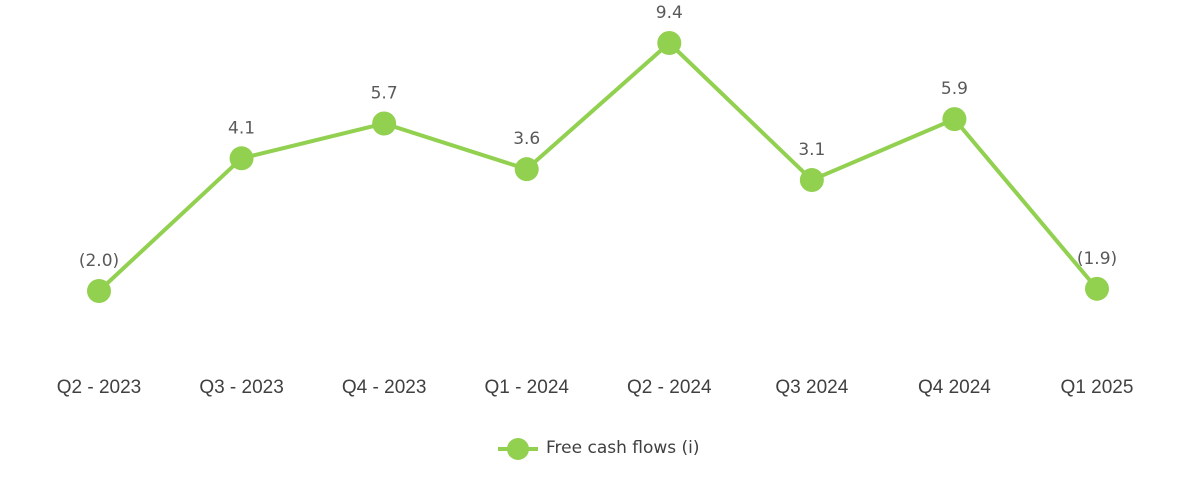 This screenshot has height=498, width=1200. I want to click on x-tick-label: Q4 2024, so click(954, 387).